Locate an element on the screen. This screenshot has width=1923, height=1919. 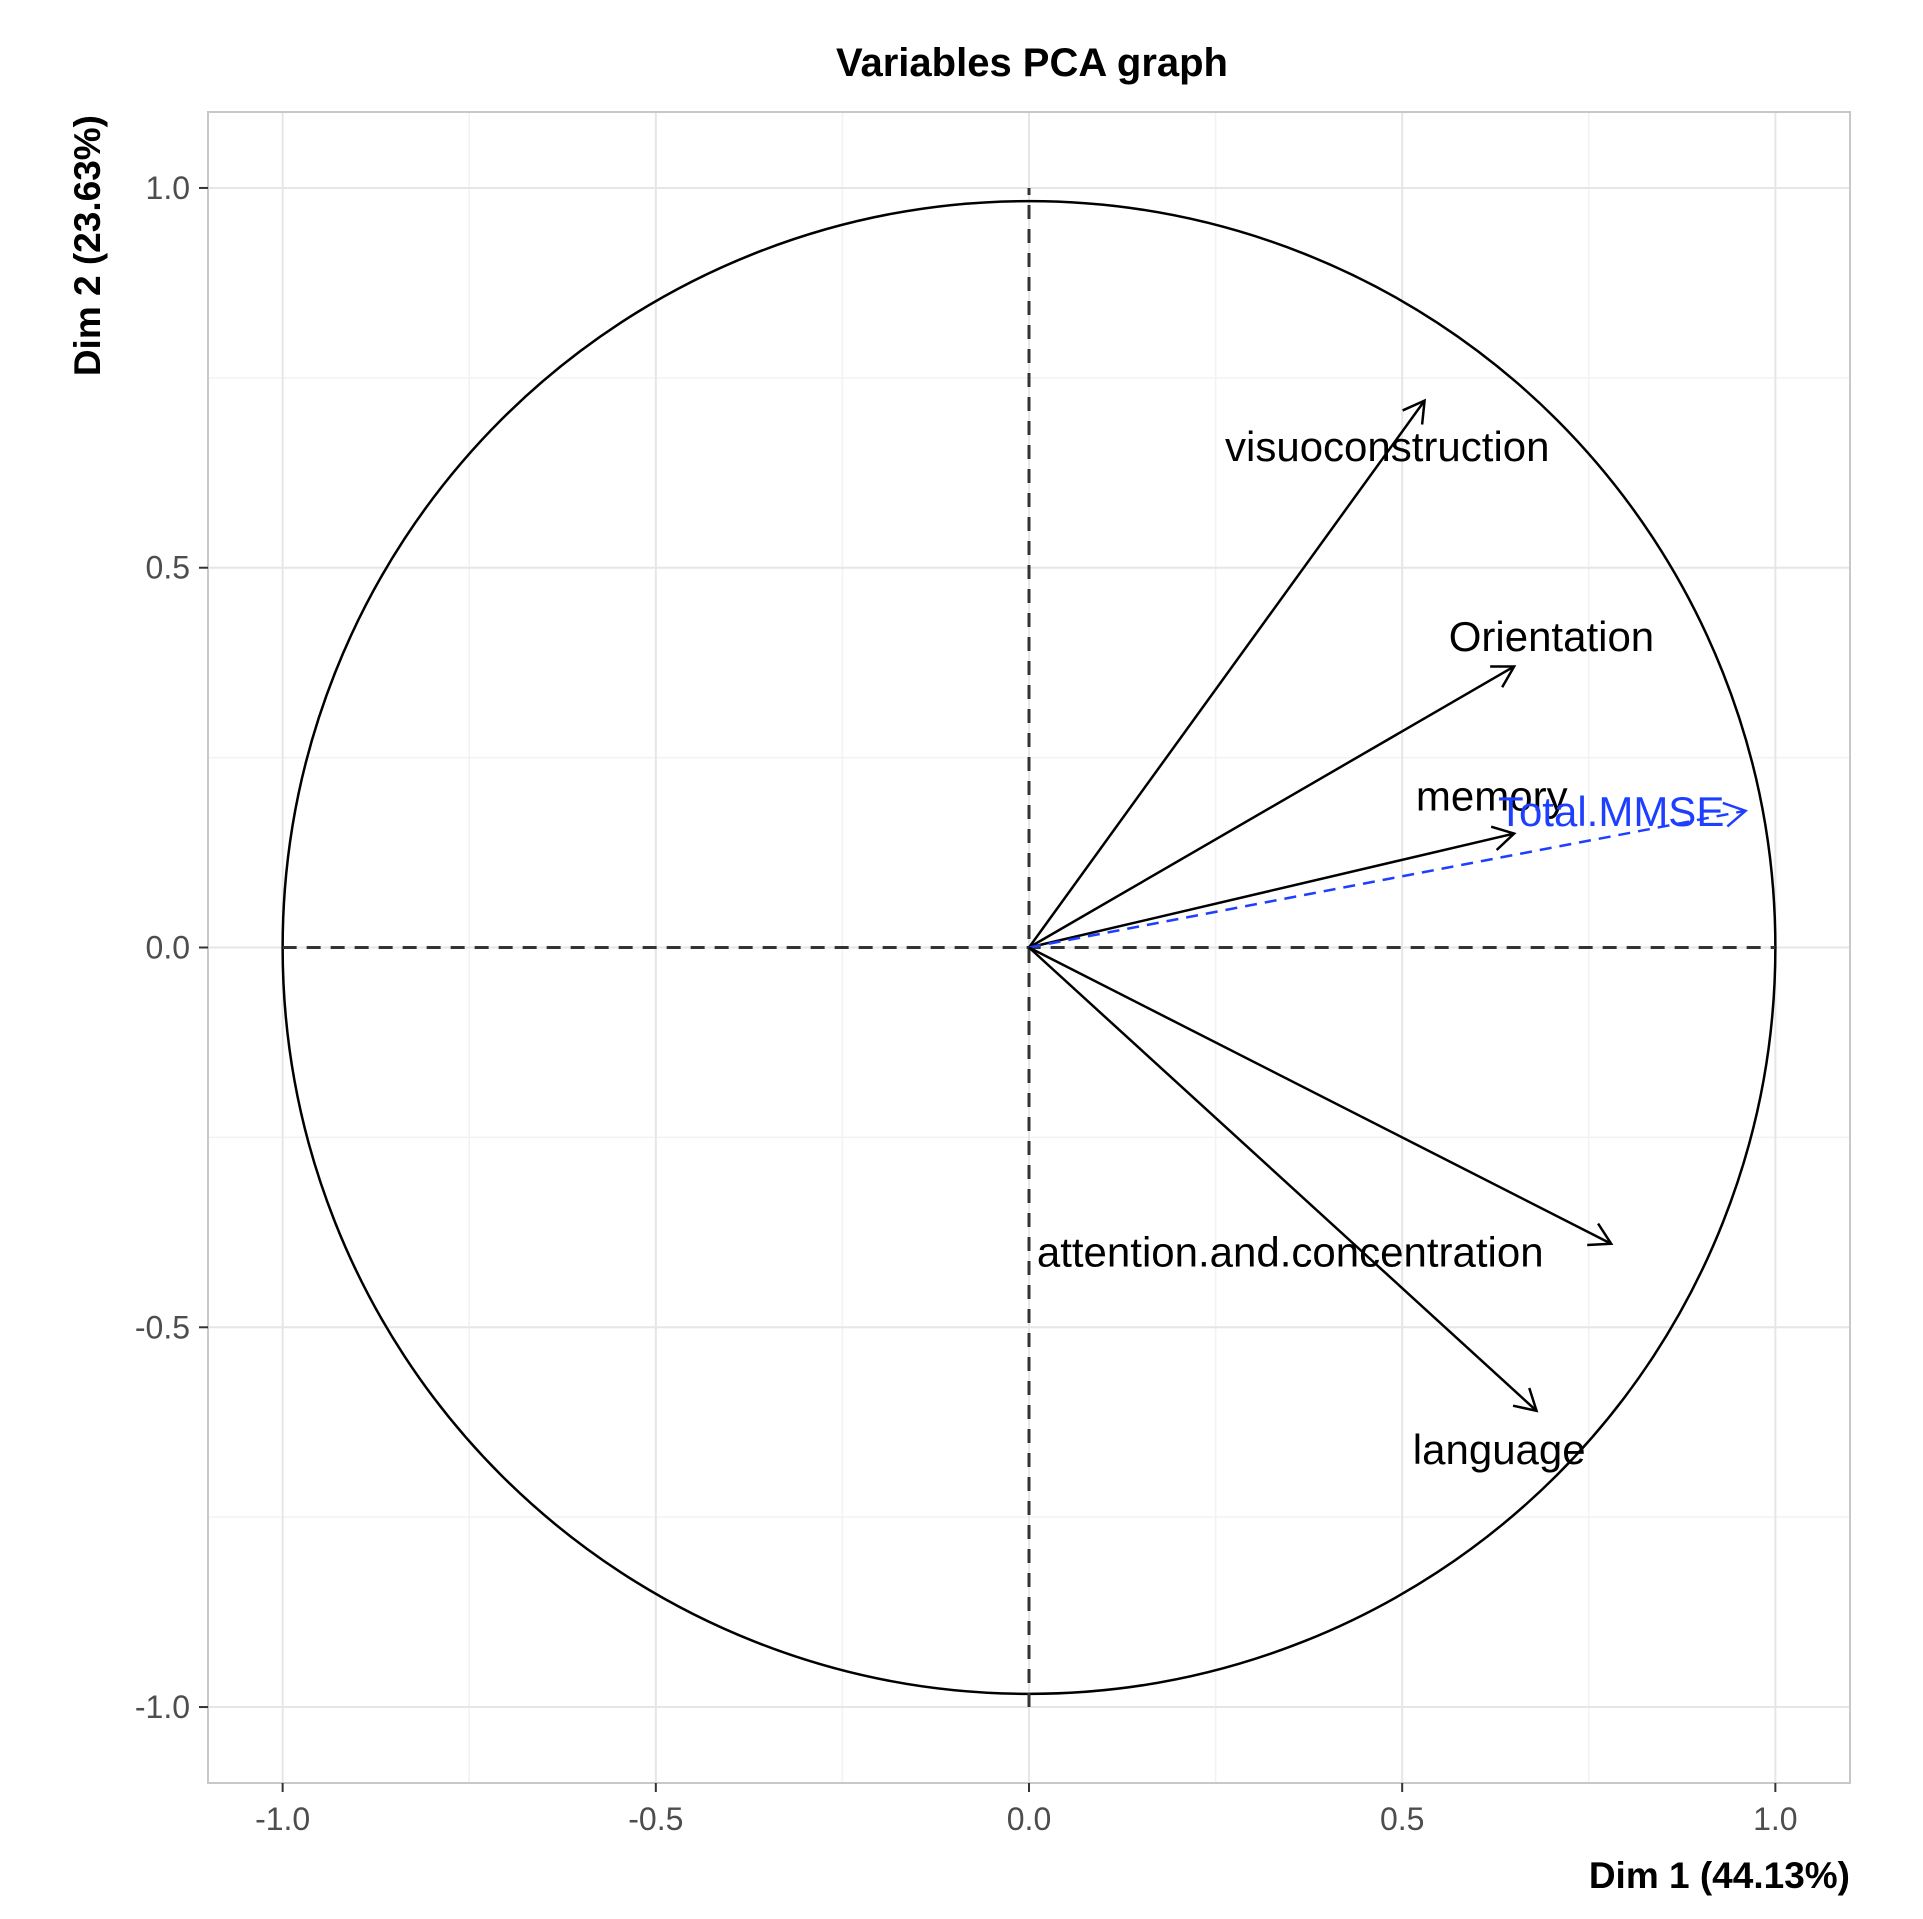
x-axis-ticks: -1.0 -0.5 0.0 0.5 1.0 is located at coordinates (1026, 1810).